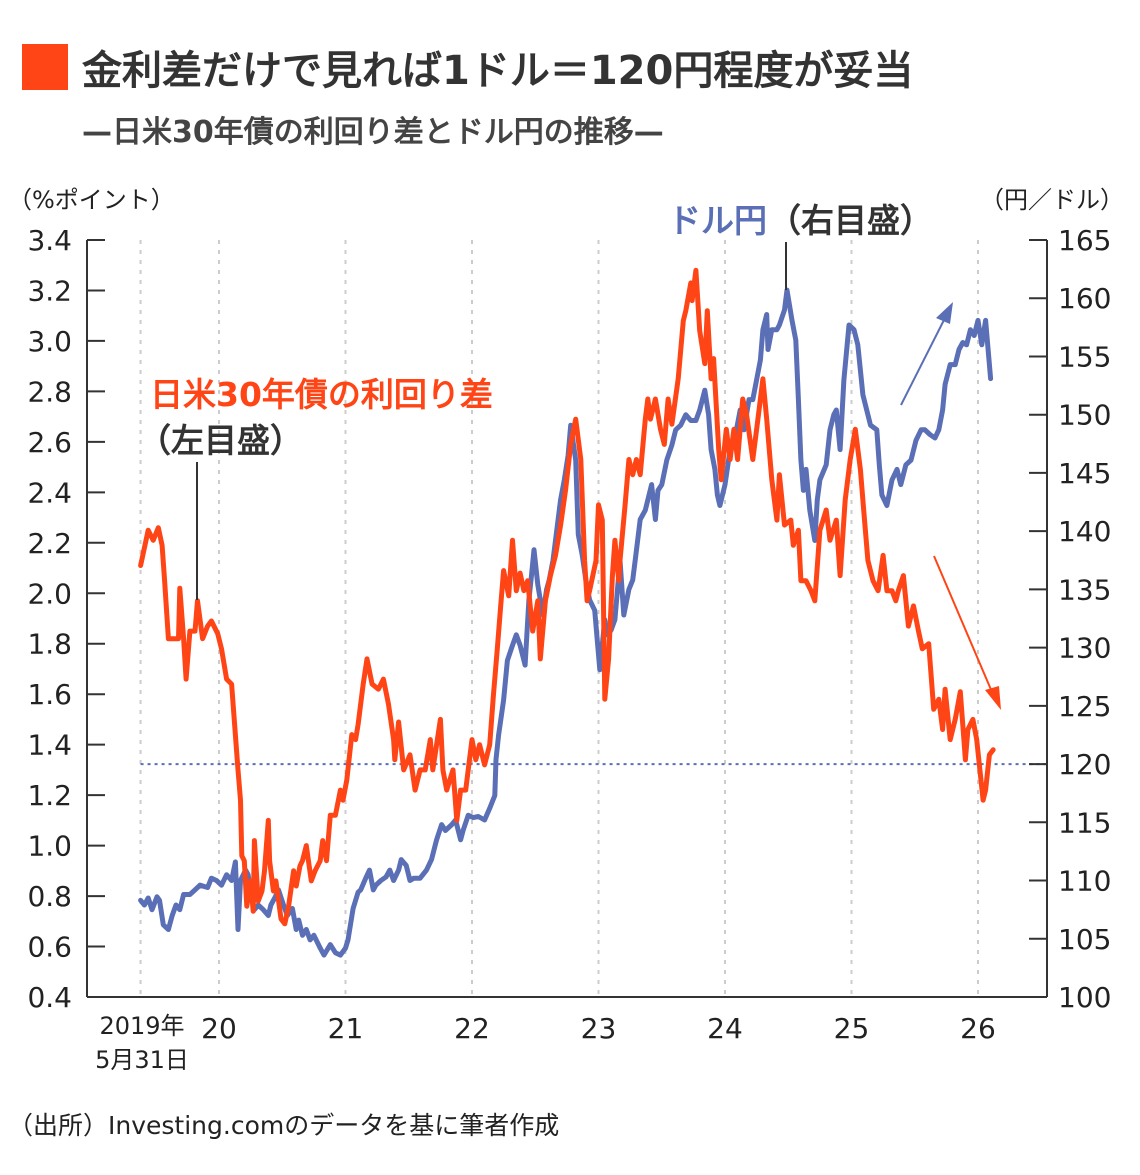 This screenshot has height=1175, width=1140. I want to click on right-tick-label: 110, so click(1084, 881).